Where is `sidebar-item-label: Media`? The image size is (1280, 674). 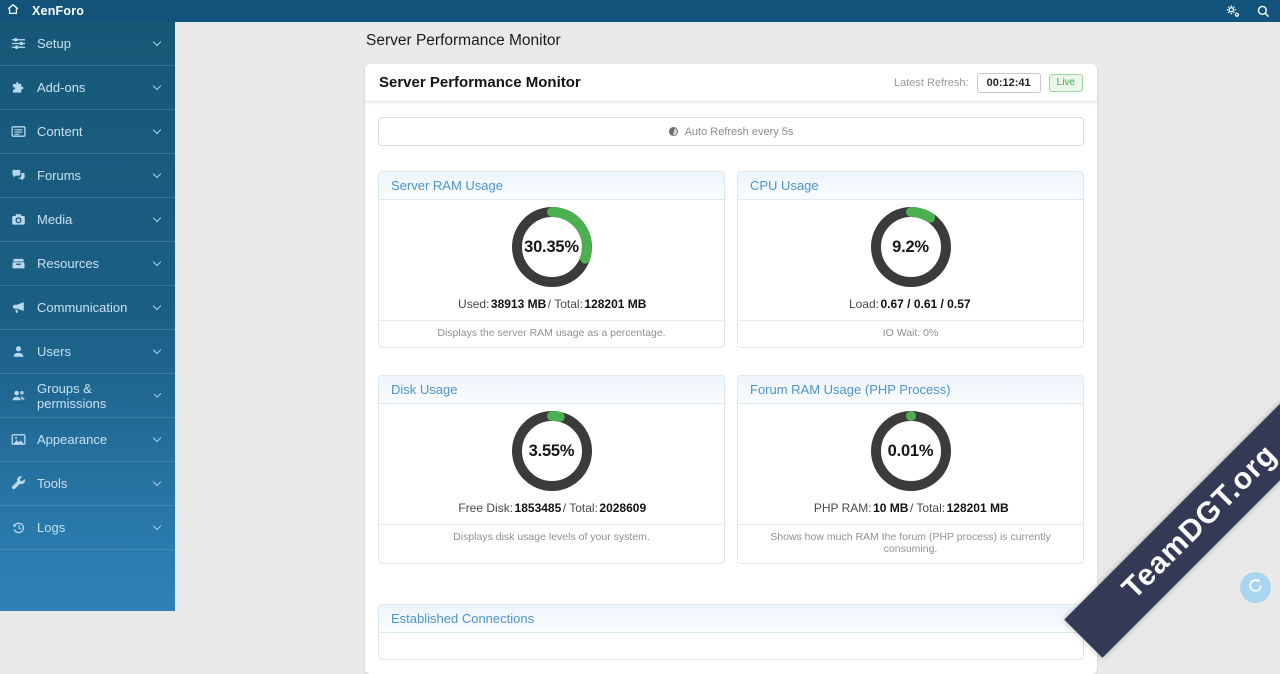 sidebar-item-label: Media is located at coordinates (55, 219).